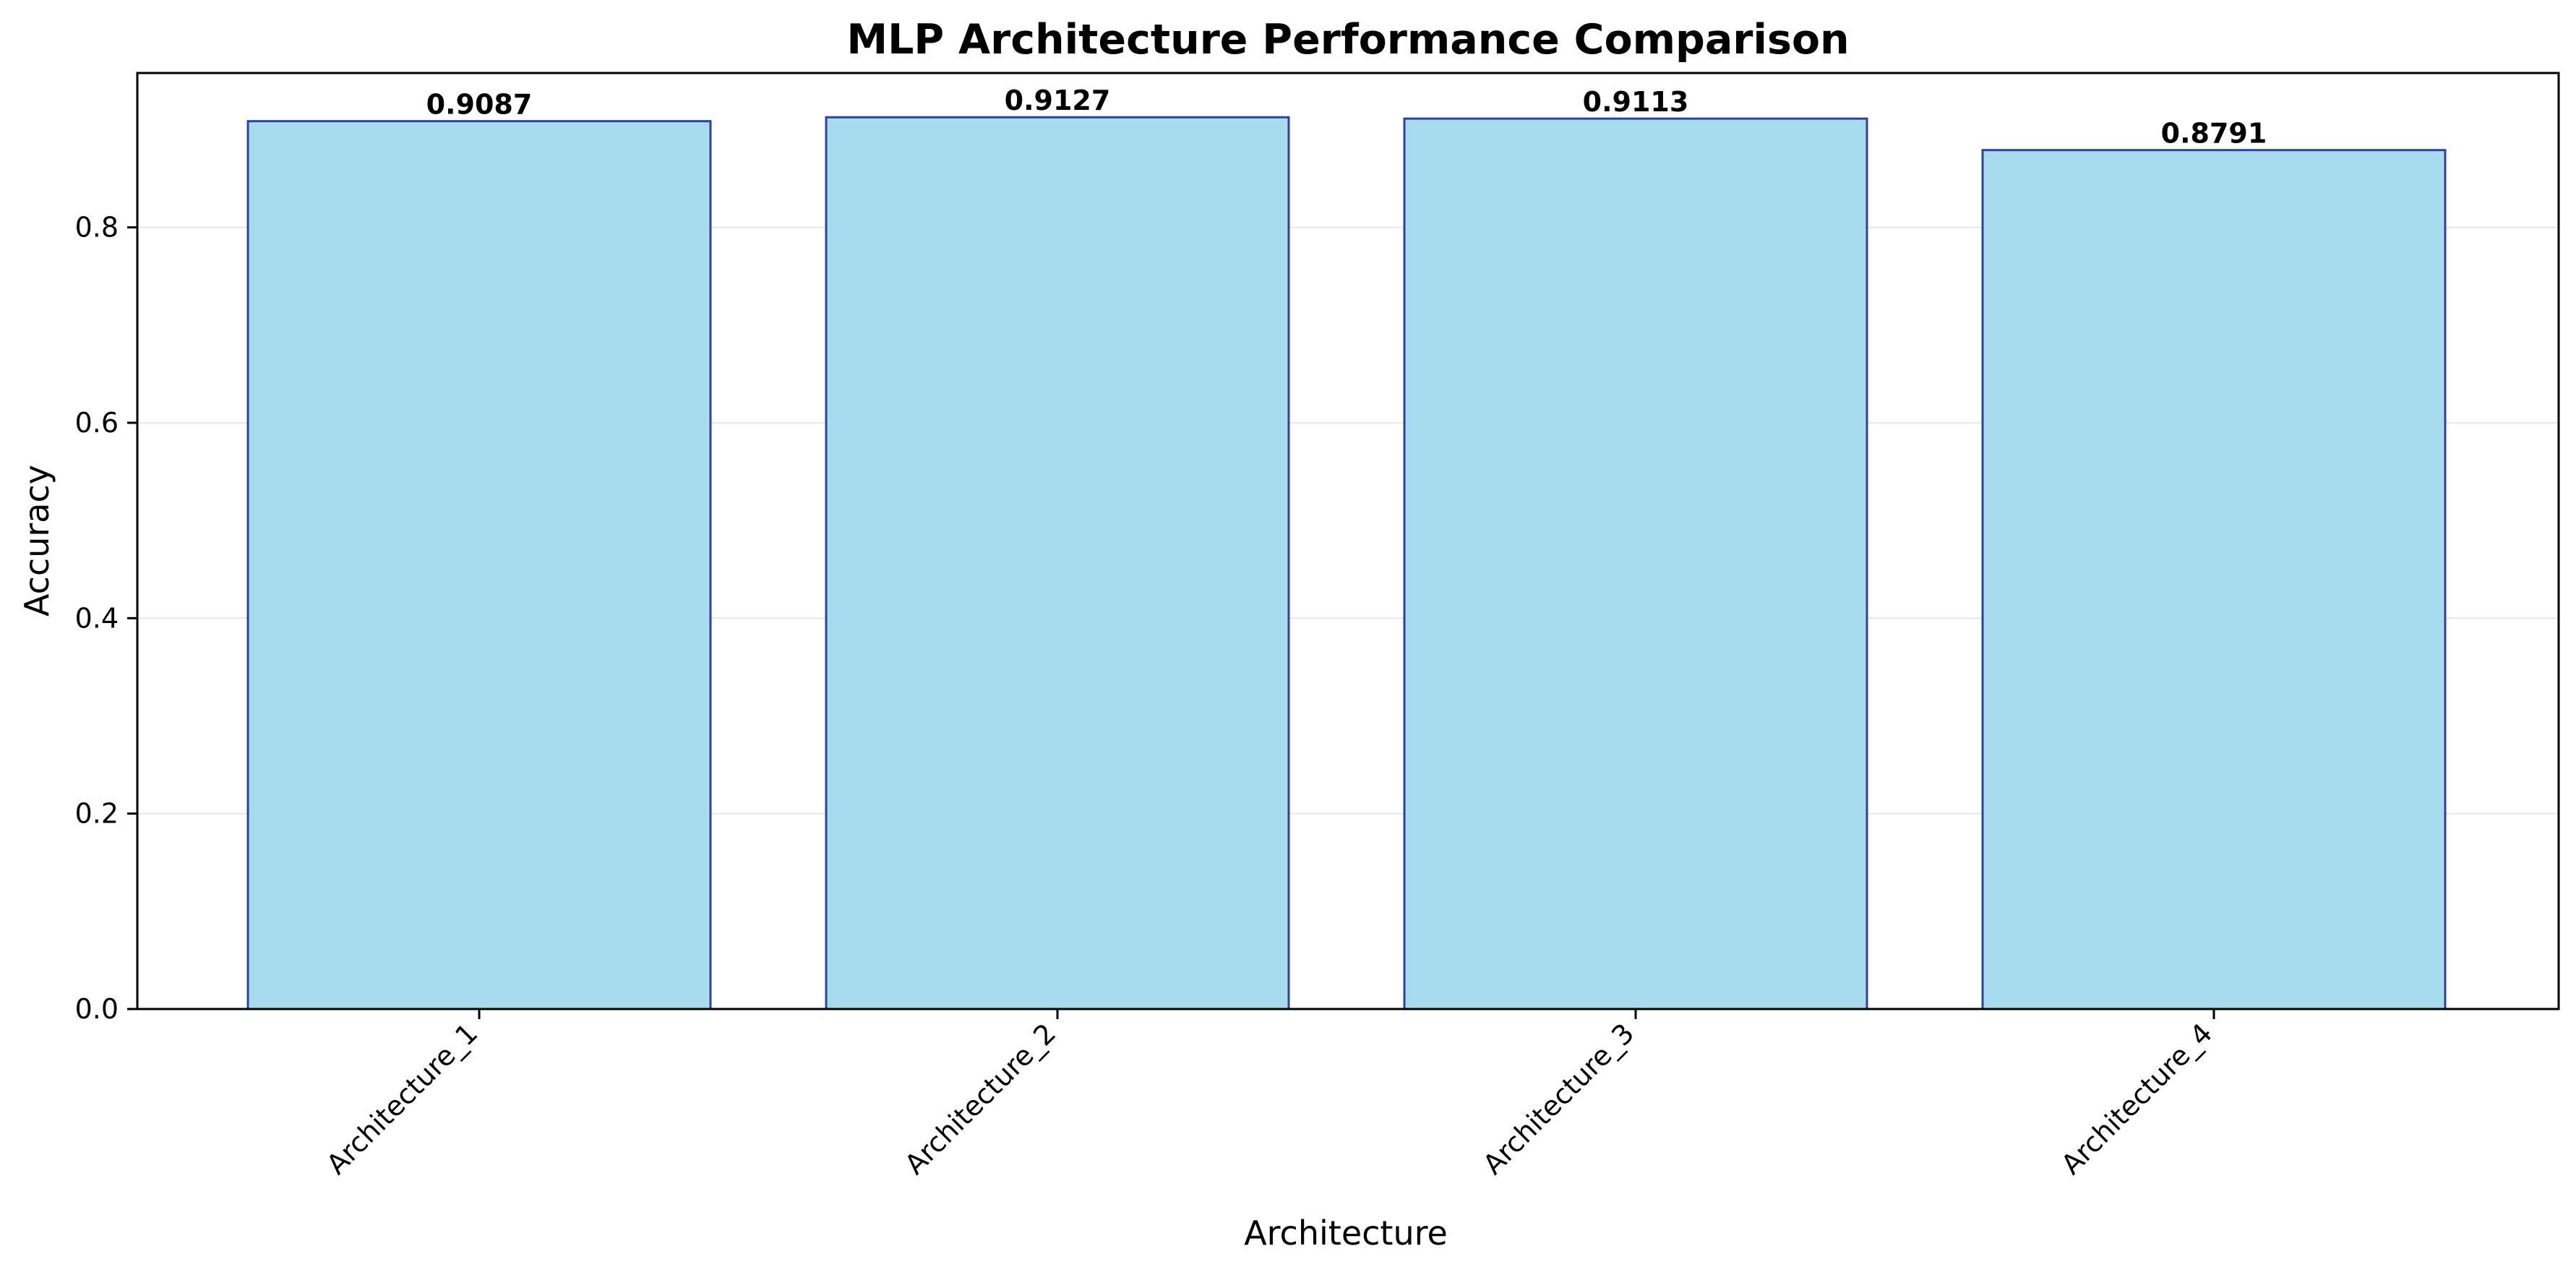 The height and width of the screenshot is (1275, 2576). Describe the element at coordinates (980, 1098) in the screenshot. I see `x-tick-label: Architecture_2` at that location.